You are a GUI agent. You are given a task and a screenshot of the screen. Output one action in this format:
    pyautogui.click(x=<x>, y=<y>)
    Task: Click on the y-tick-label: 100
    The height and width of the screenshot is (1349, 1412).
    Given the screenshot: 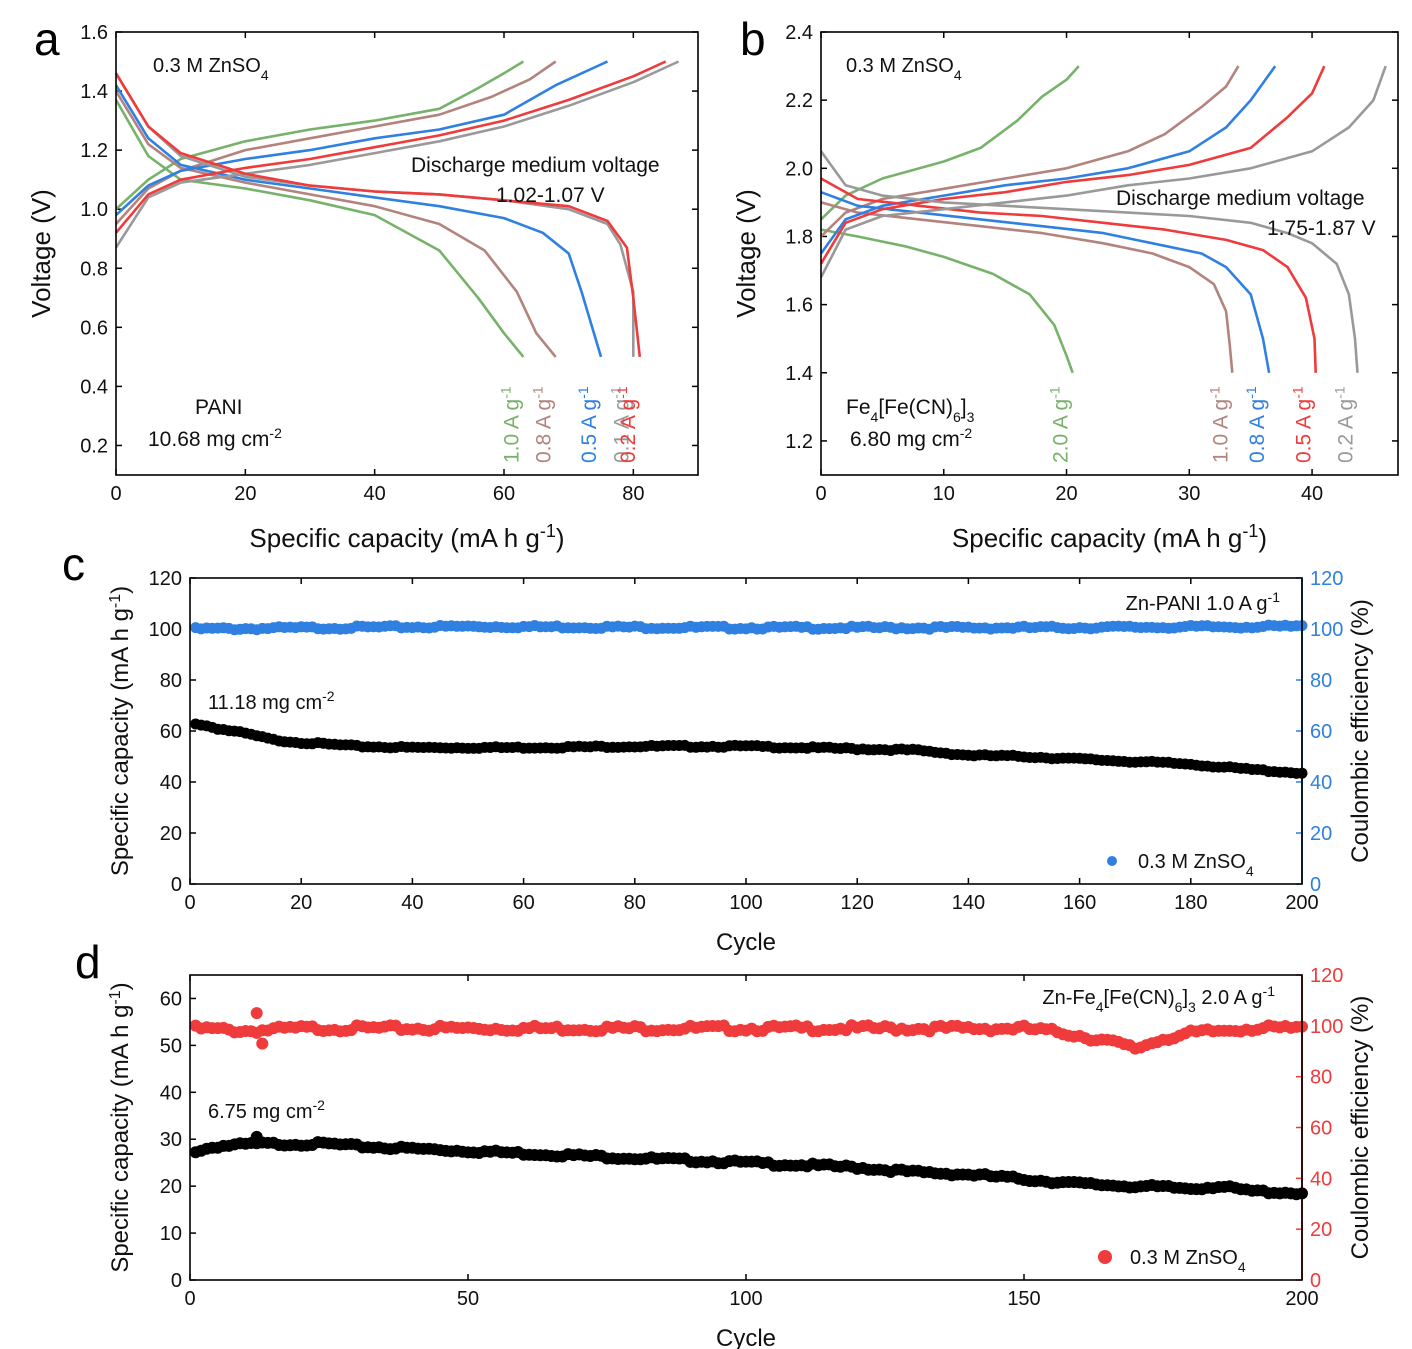 What is the action you would take?
    pyautogui.click(x=165, y=630)
    